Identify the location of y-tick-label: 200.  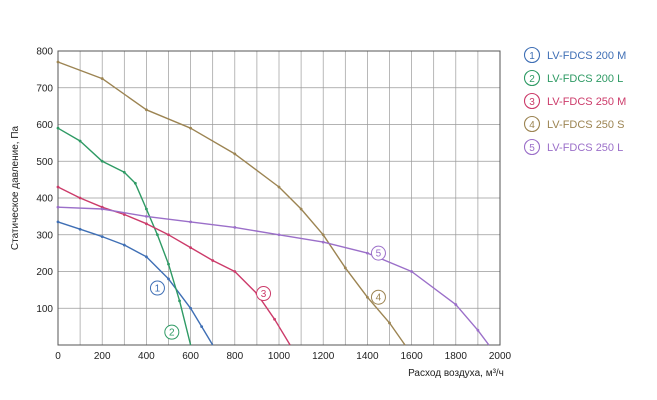
(44, 272).